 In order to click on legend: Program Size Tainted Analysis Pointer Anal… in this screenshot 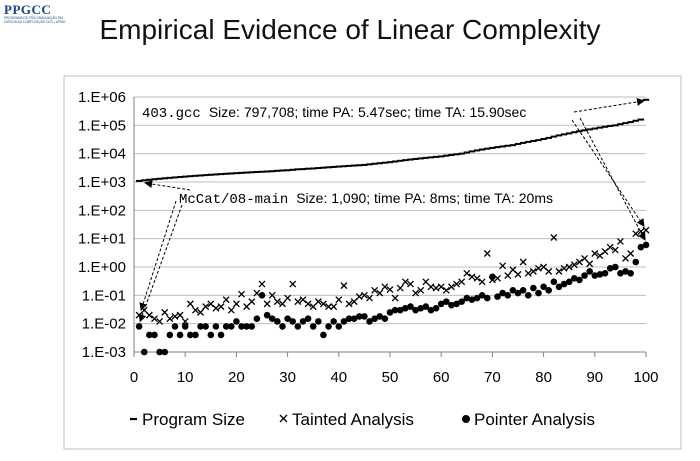, I will do `click(362, 419)`.